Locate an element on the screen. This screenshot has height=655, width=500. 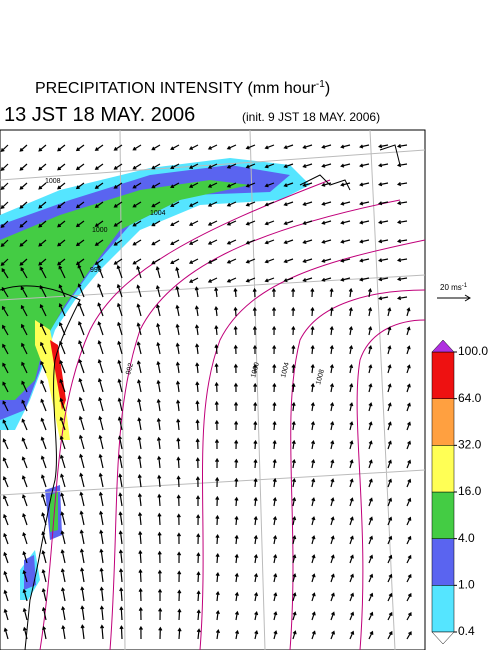
colorbar-label: 100.0 is located at coordinates (473, 351).